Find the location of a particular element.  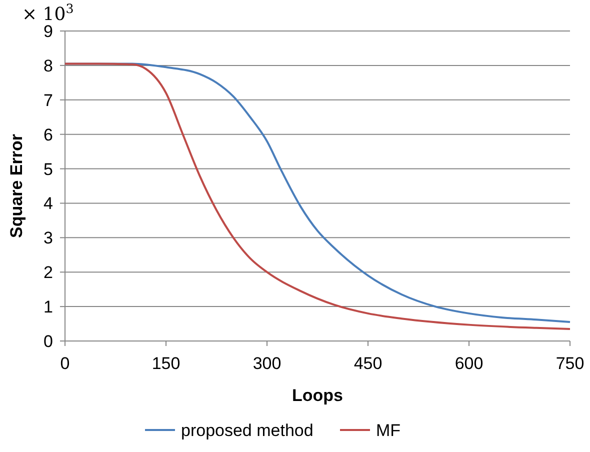

y-tick-label: 3 is located at coordinates (48, 238).